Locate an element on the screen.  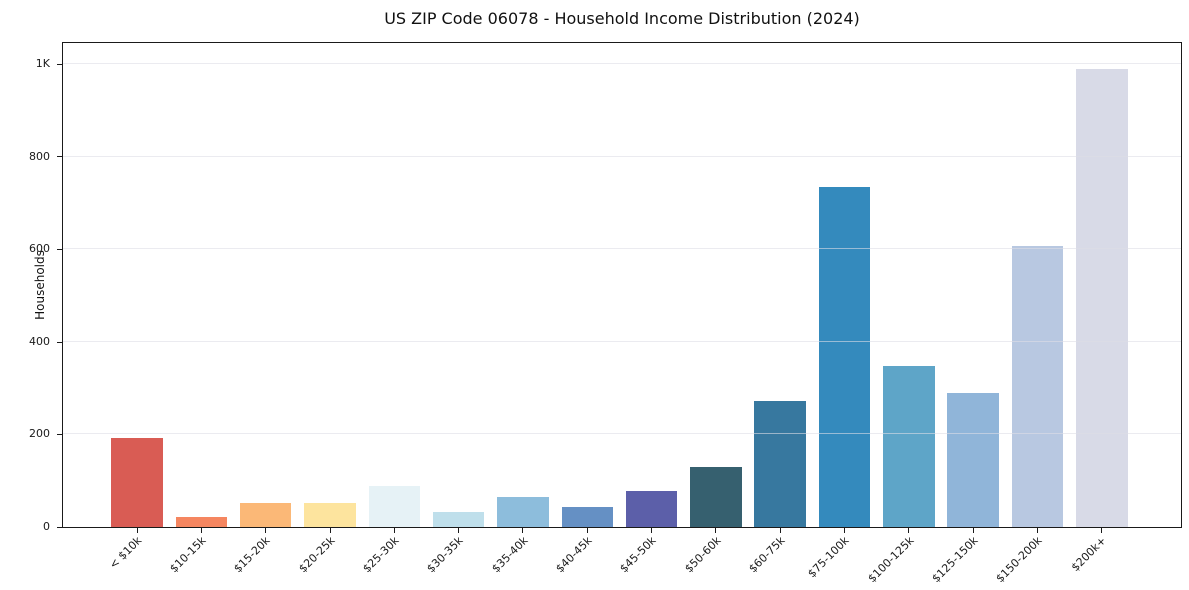
y-tick-label: 1K is located at coordinates (42, 63).